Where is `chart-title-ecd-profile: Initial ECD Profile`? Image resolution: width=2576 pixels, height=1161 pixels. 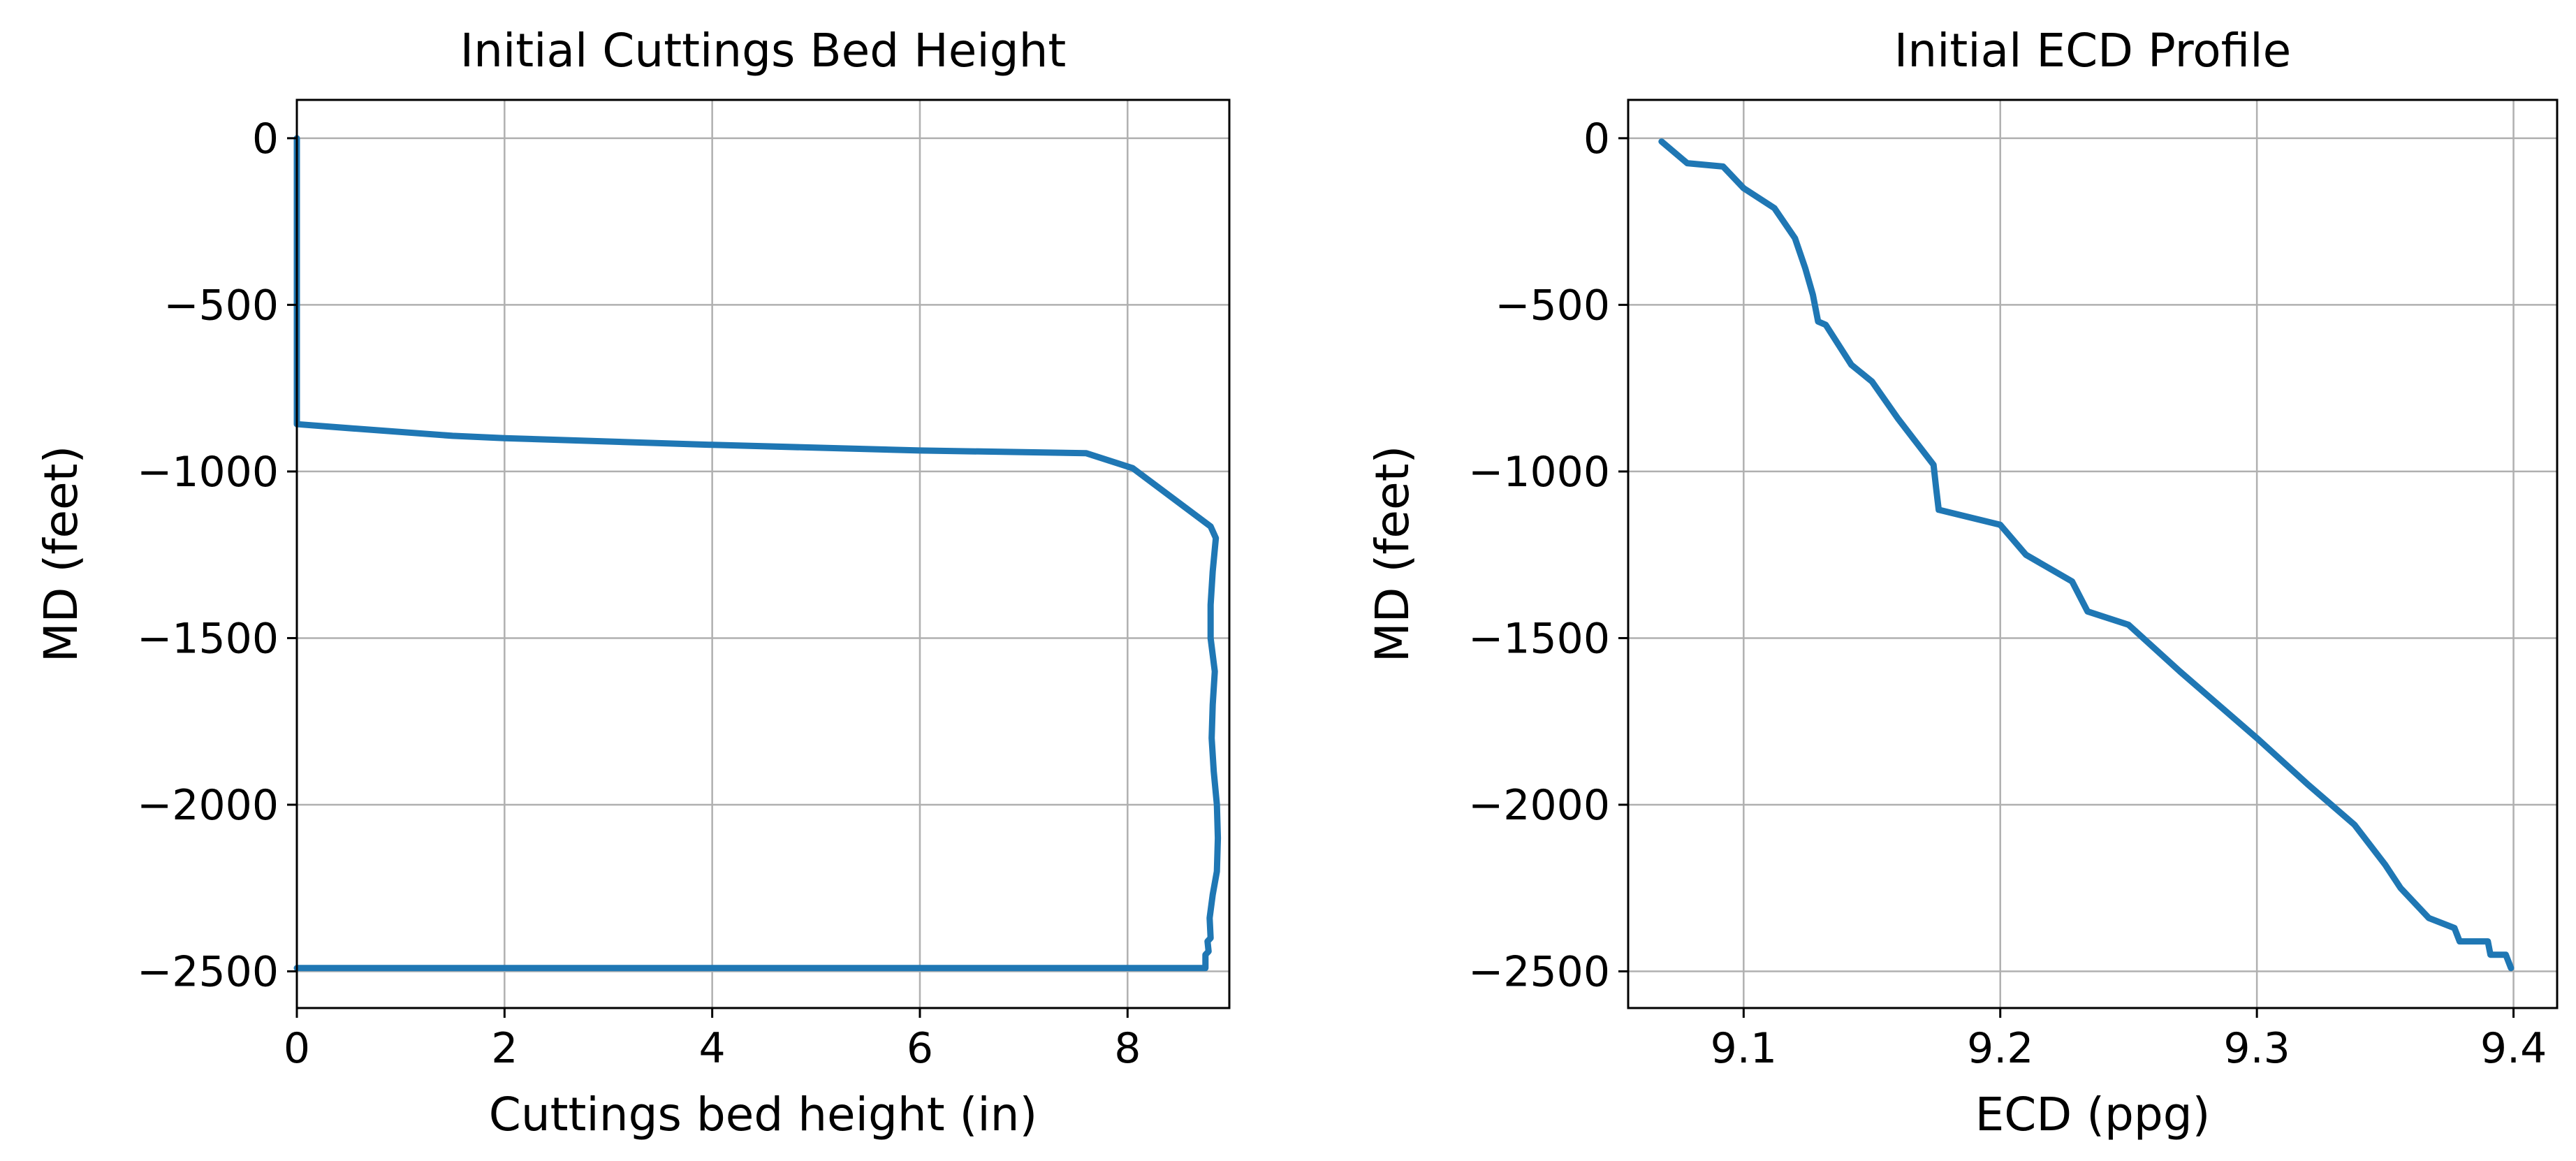 chart-title-ecd-profile: Initial ECD Profile is located at coordinates (2092, 51).